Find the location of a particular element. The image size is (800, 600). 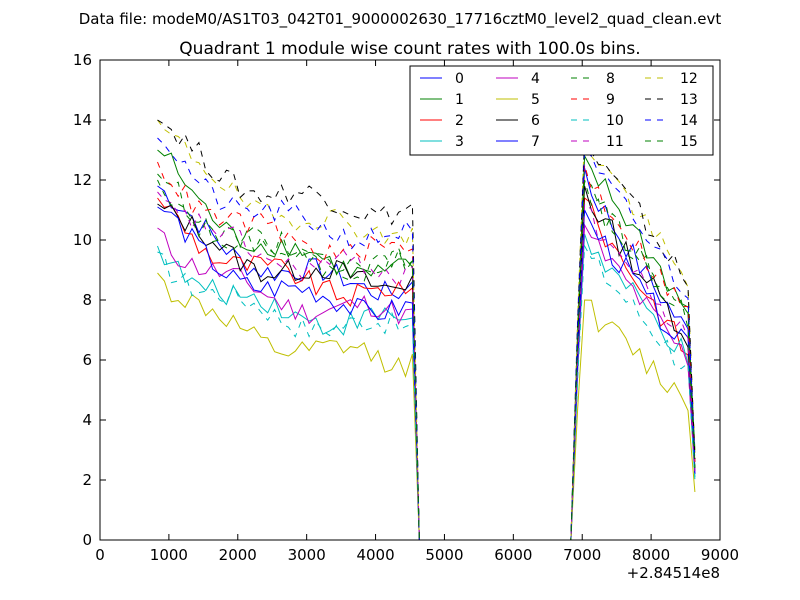

y-tick-label: 8 is located at coordinates (87, 300).